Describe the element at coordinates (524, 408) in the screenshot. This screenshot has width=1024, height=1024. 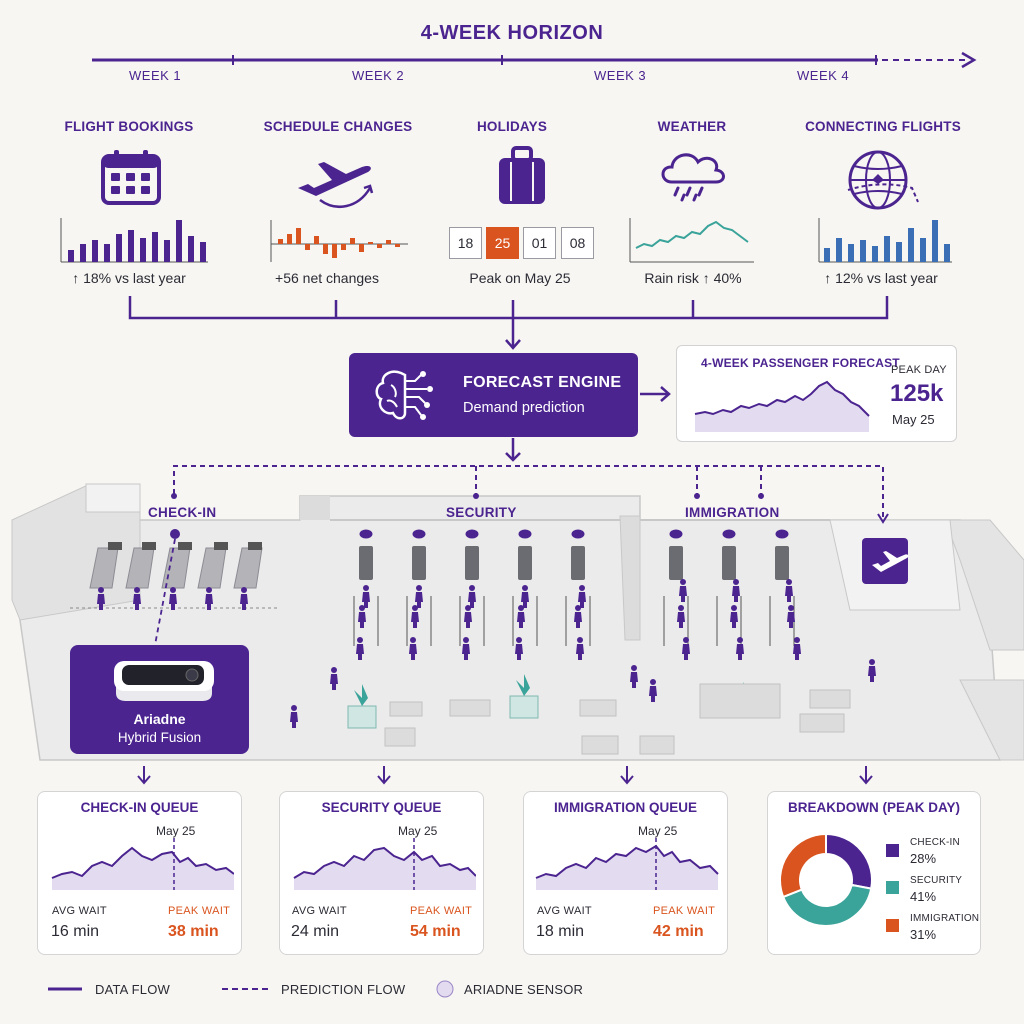
I see `engine-subtitle: Demand prediction` at that location.